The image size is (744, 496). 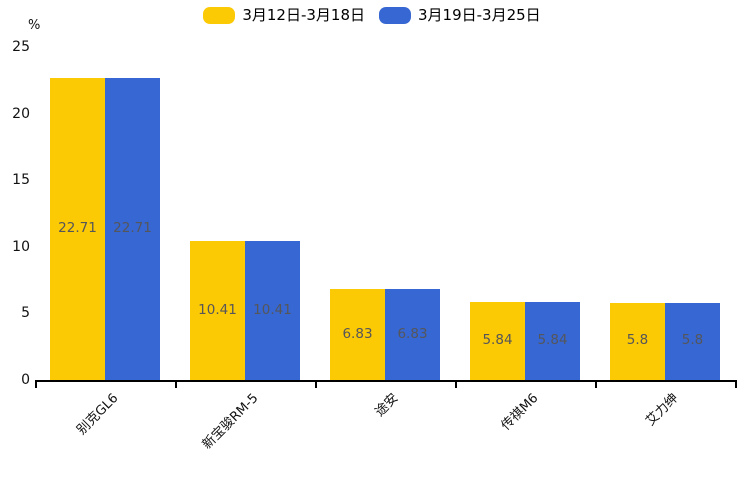 What do you see at coordinates (21, 246) in the screenshot?
I see `y-tick-label: 10` at bounding box center [21, 246].